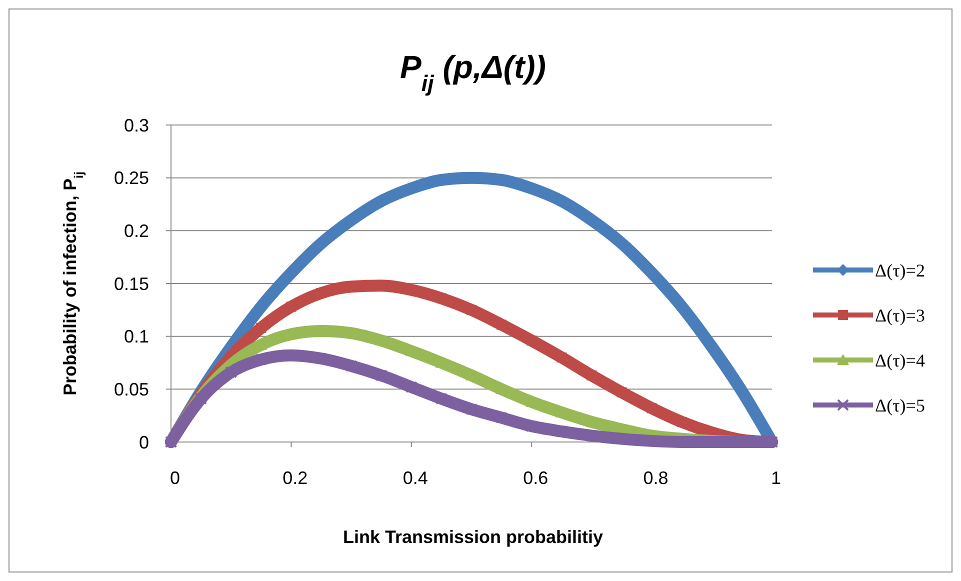  Describe the element at coordinates (535, 478) in the screenshot. I see `x-tick-label: 0.6` at that location.